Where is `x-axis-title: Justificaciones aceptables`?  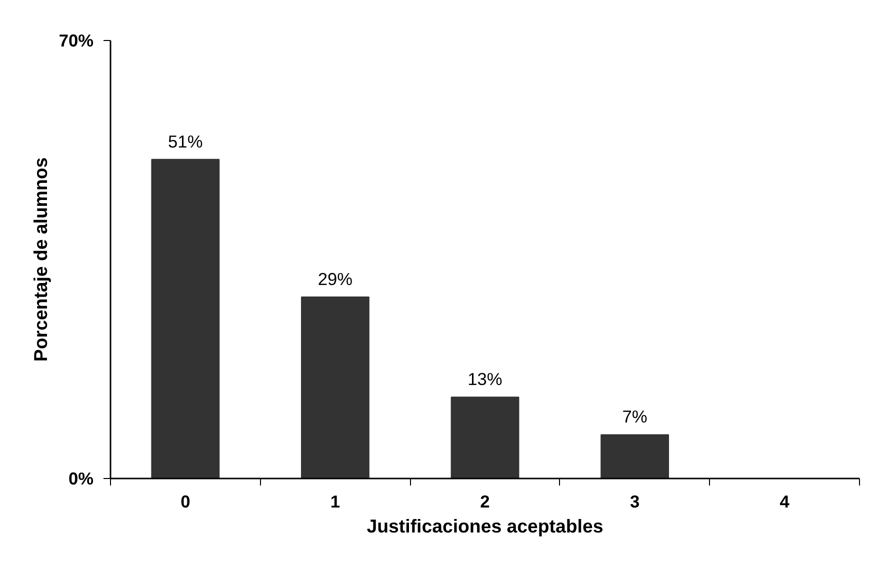
x-axis-title: Justificaciones aceptables is located at coordinates (485, 526).